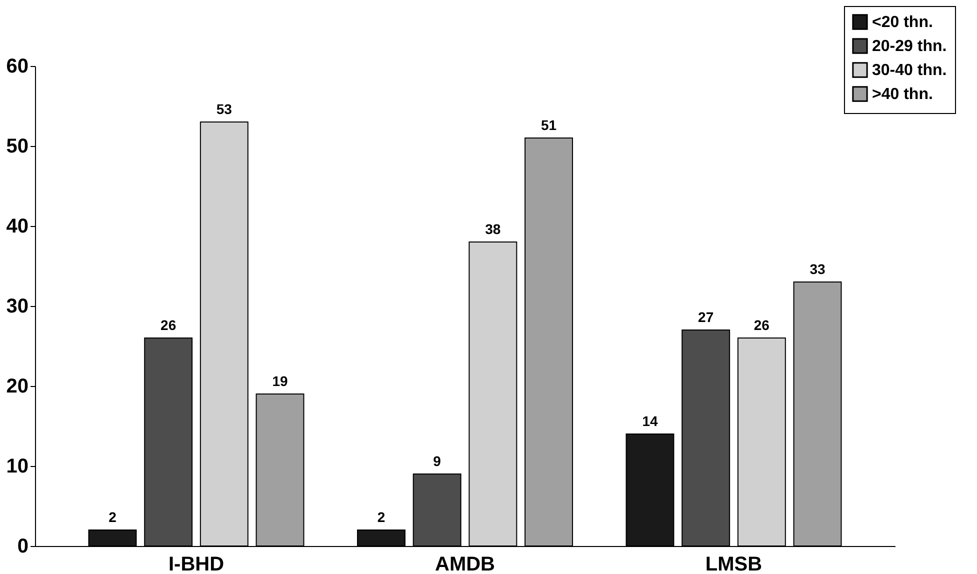 The height and width of the screenshot is (574, 977). Describe the element at coordinates (17, 227) in the screenshot. I see `y-tick-label: 40` at that location.